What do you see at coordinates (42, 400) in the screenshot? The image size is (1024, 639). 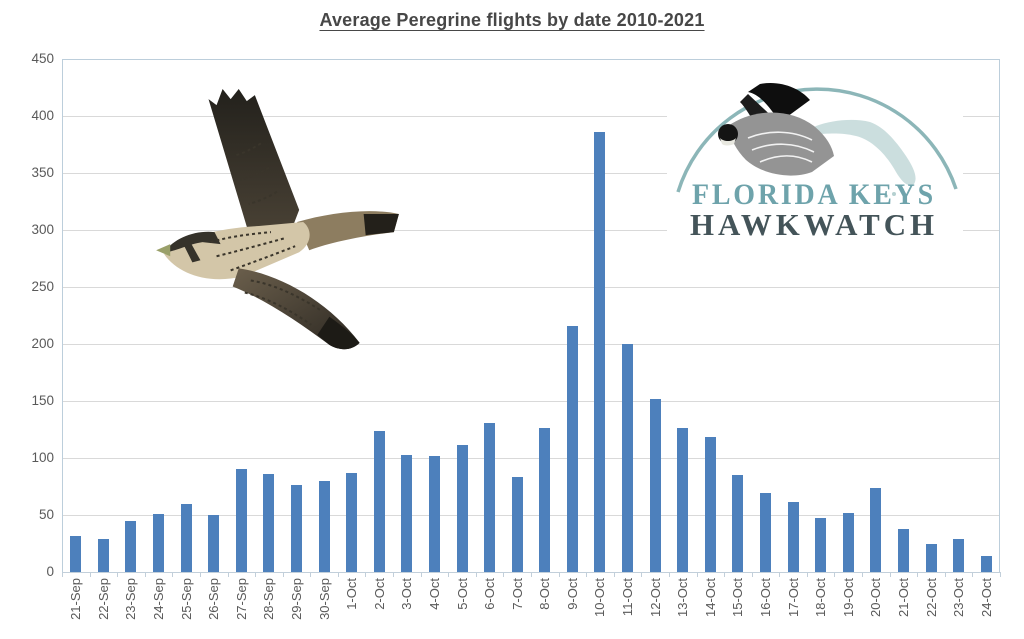 I see `y-axis-tick-label: 150` at bounding box center [42, 400].